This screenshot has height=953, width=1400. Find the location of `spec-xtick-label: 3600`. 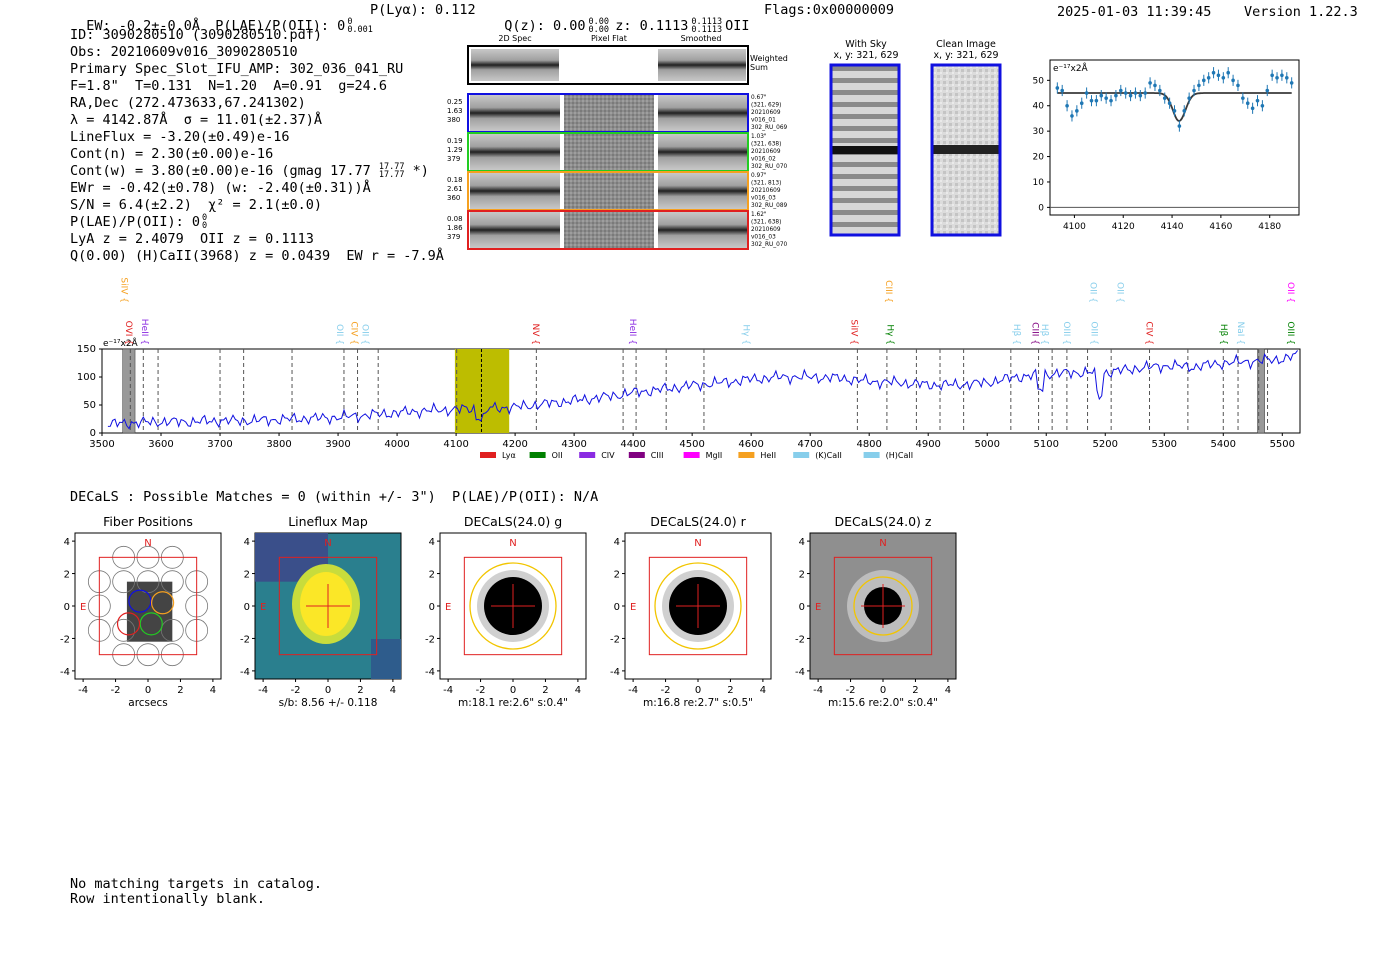

spec-xtick-label: 3600 is located at coordinates (160, 444).